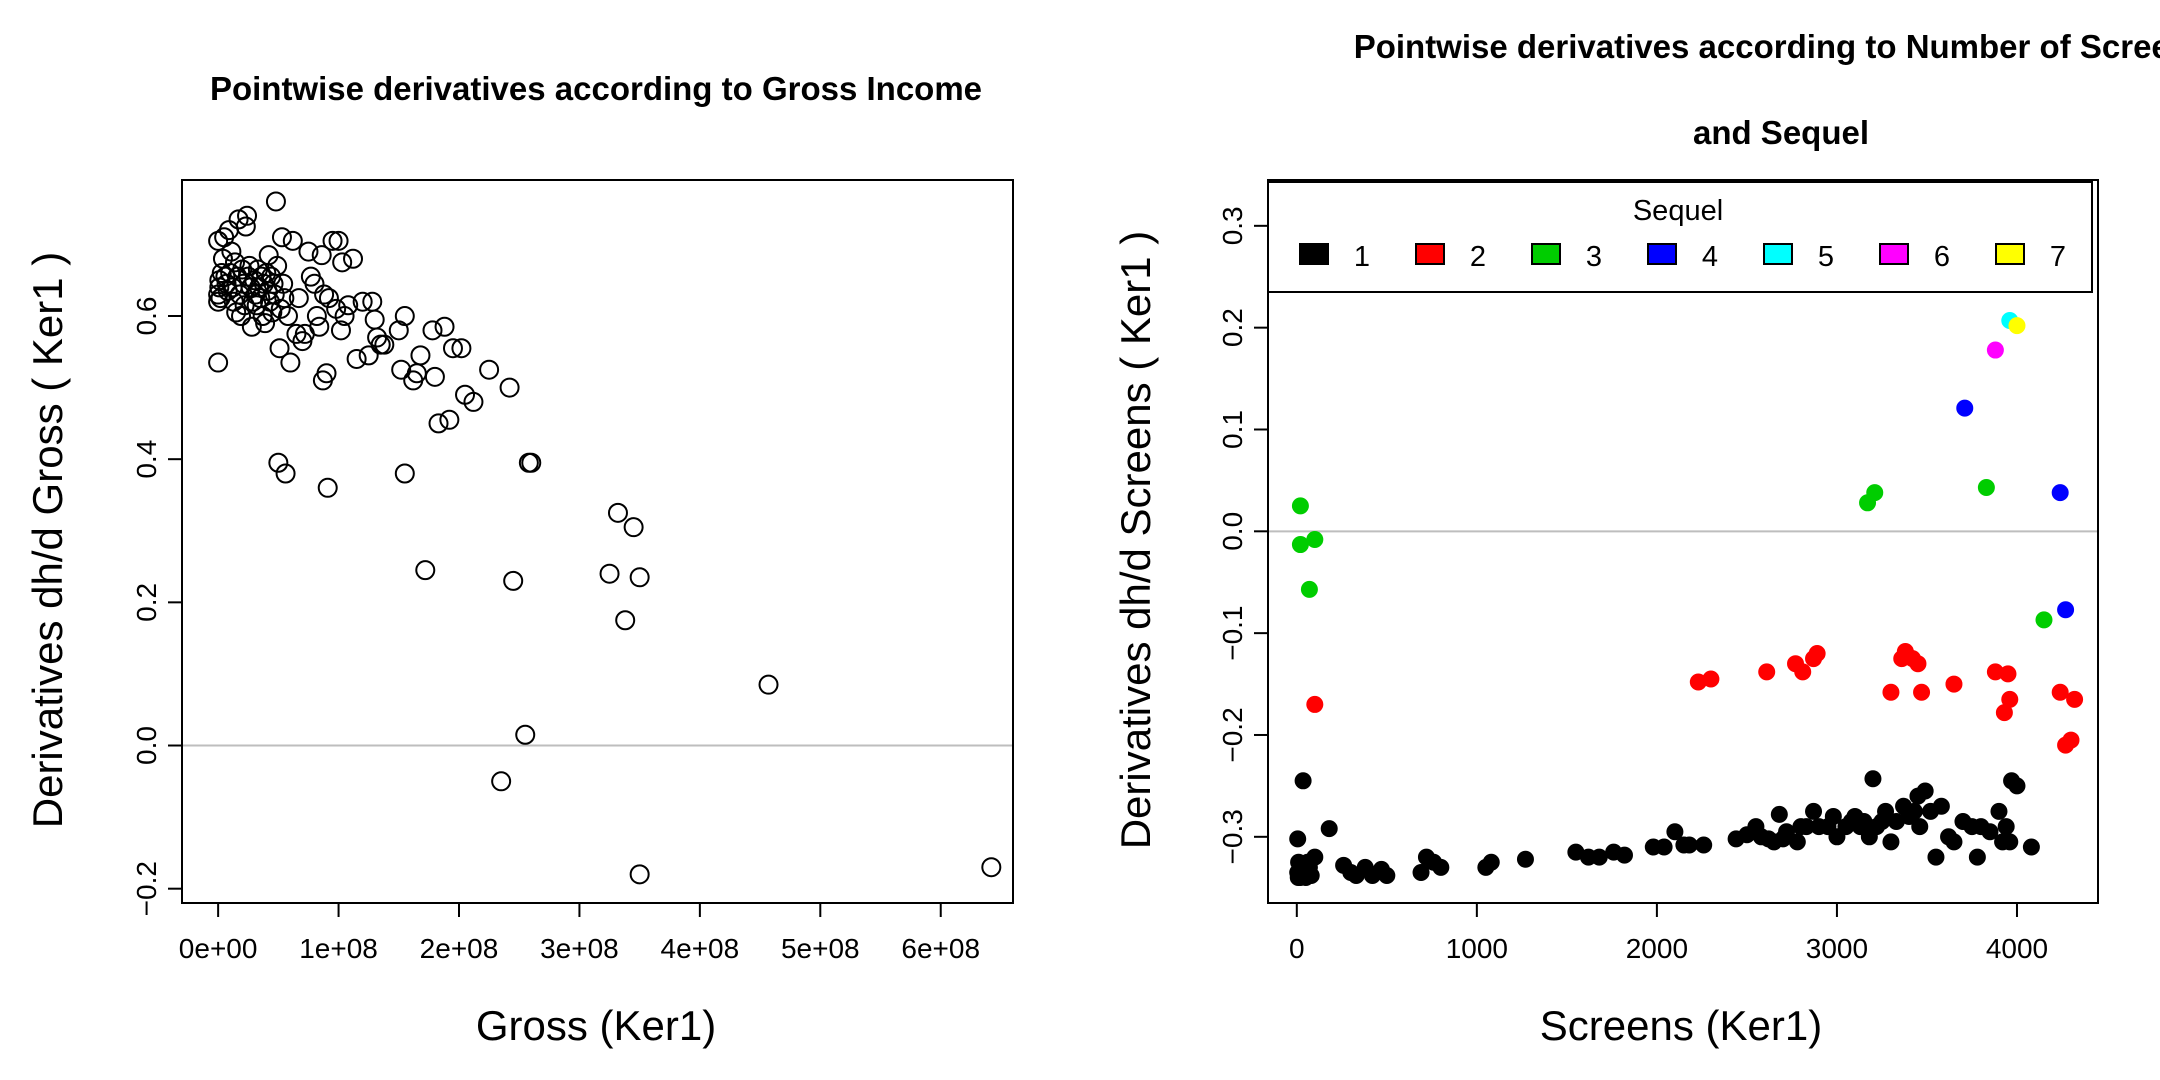  I want to click on y-tick-label: 0.3, so click(1232, 225).